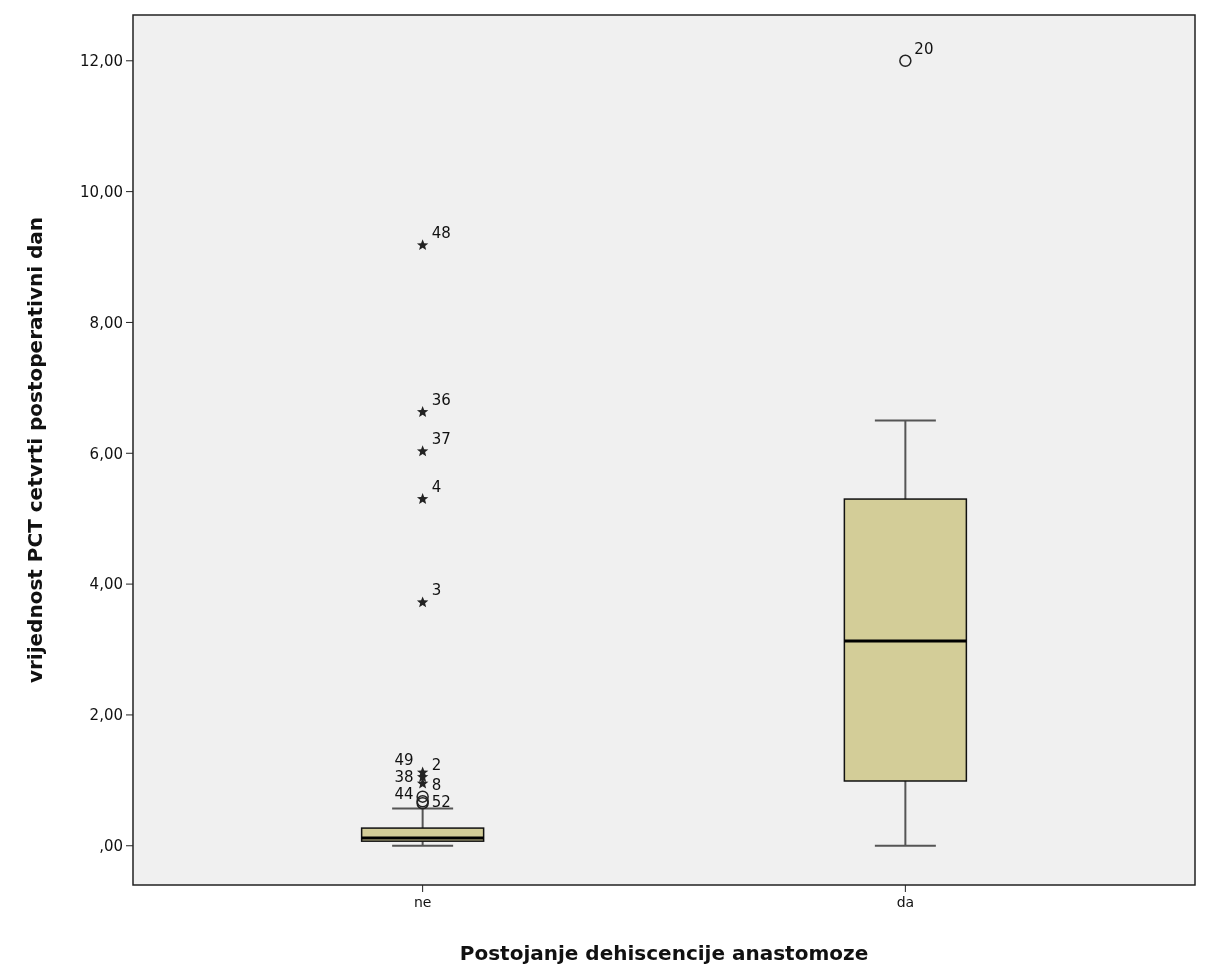 The image size is (1208, 974). Describe the element at coordinates (404, 777) in the screenshot. I see `annotation: 38` at that location.